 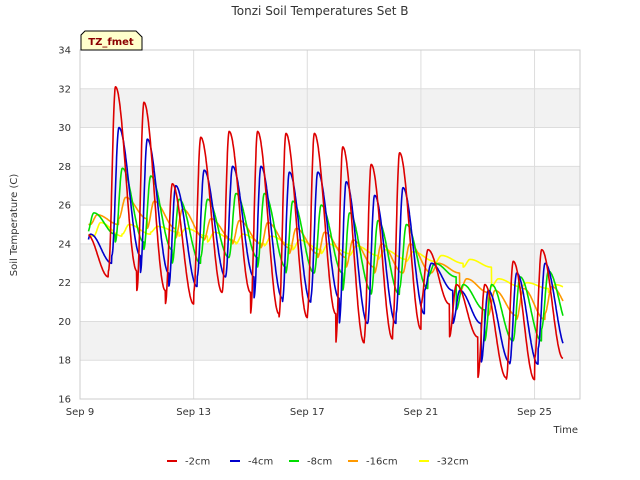 What do you see at coordinates (64, 244) in the screenshot?
I see `y-tick-label: 24` at bounding box center [64, 244].